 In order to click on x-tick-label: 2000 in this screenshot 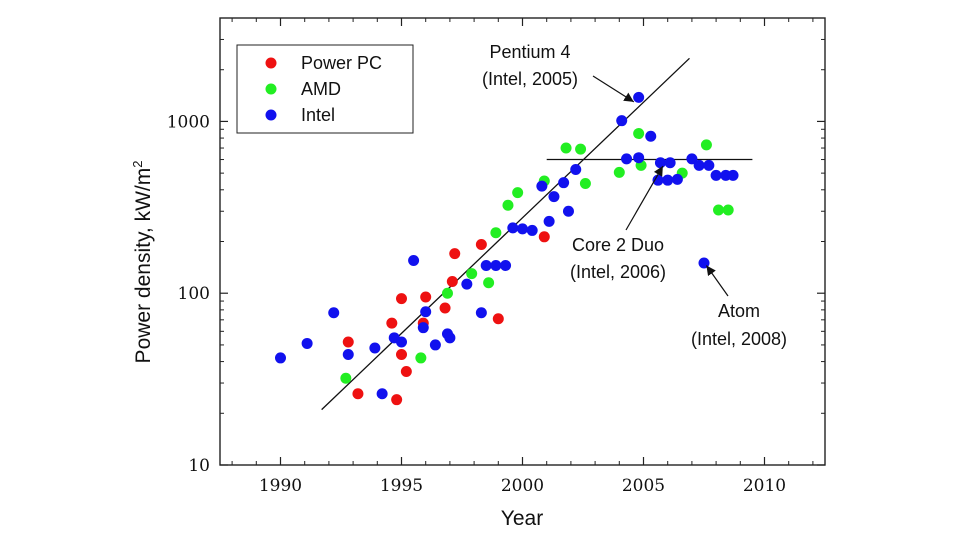, I will do `click(522, 486)`.